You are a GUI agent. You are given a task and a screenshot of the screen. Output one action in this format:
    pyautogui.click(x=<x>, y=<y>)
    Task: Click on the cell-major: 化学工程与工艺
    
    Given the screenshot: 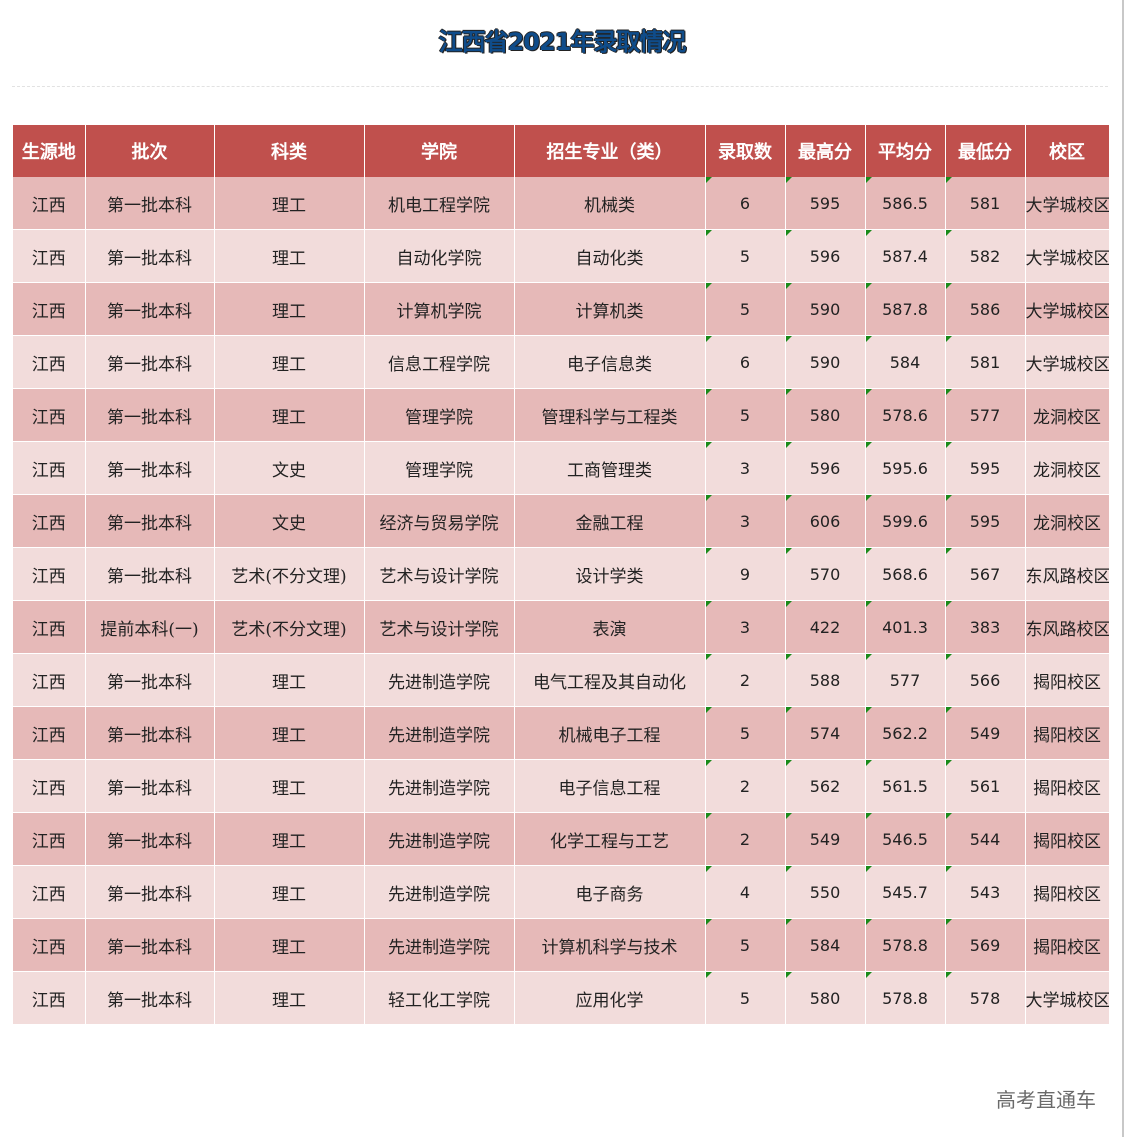 What is the action you would take?
    pyautogui.click(x=610, y=839)
    